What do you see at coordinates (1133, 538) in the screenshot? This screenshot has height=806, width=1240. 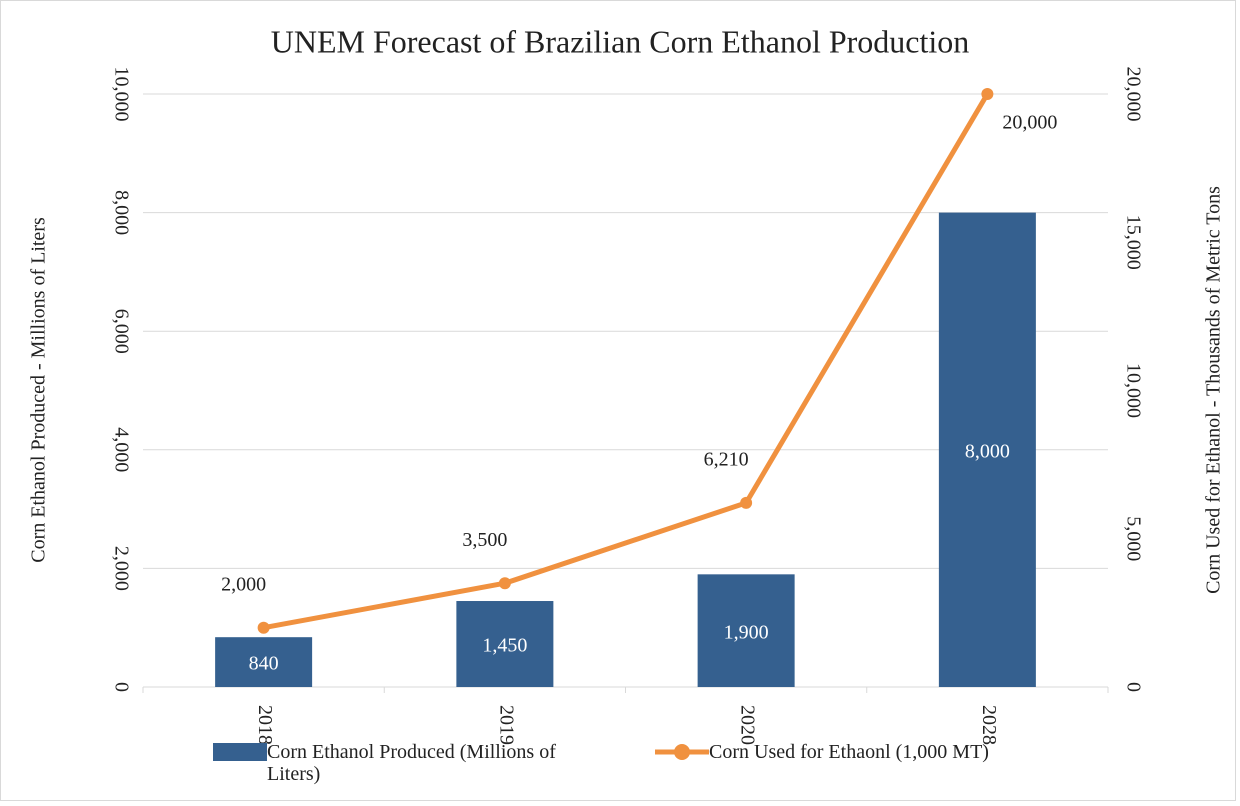 I see `y2-tick-label: 5,000` at bounding box center [1133, 538].